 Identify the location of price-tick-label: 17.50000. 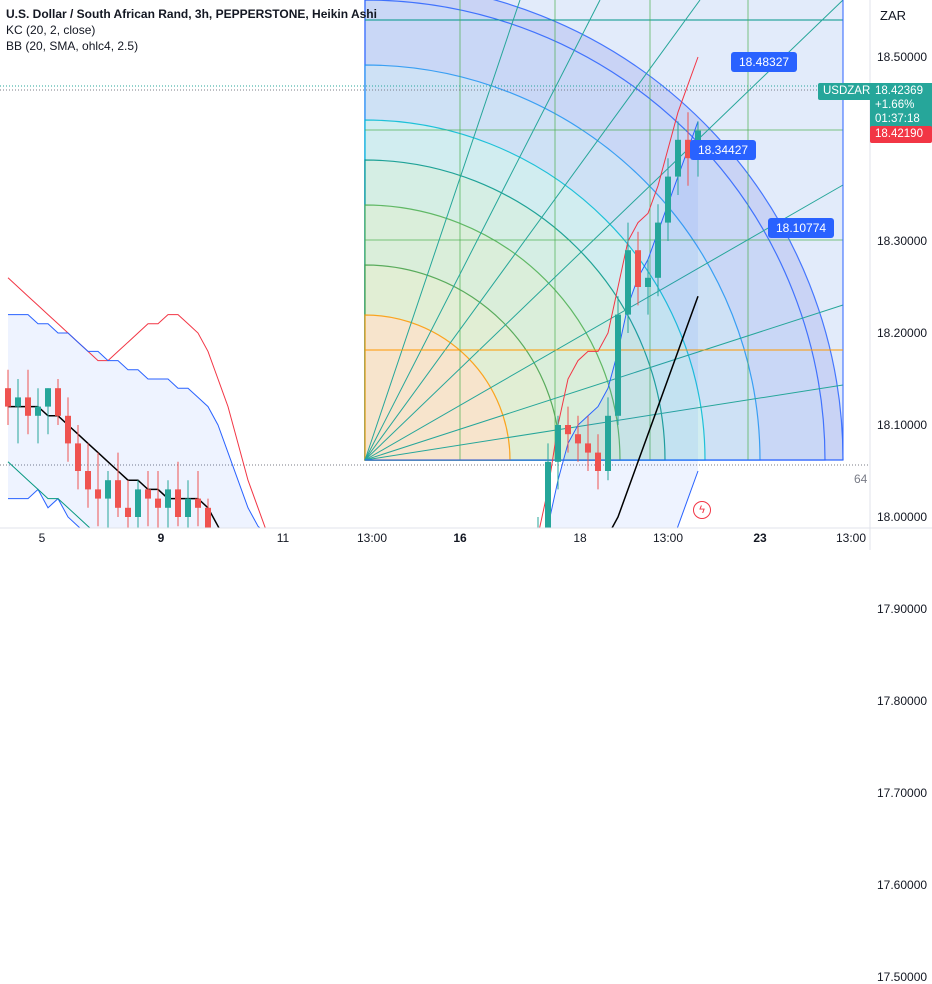
(902, 977).